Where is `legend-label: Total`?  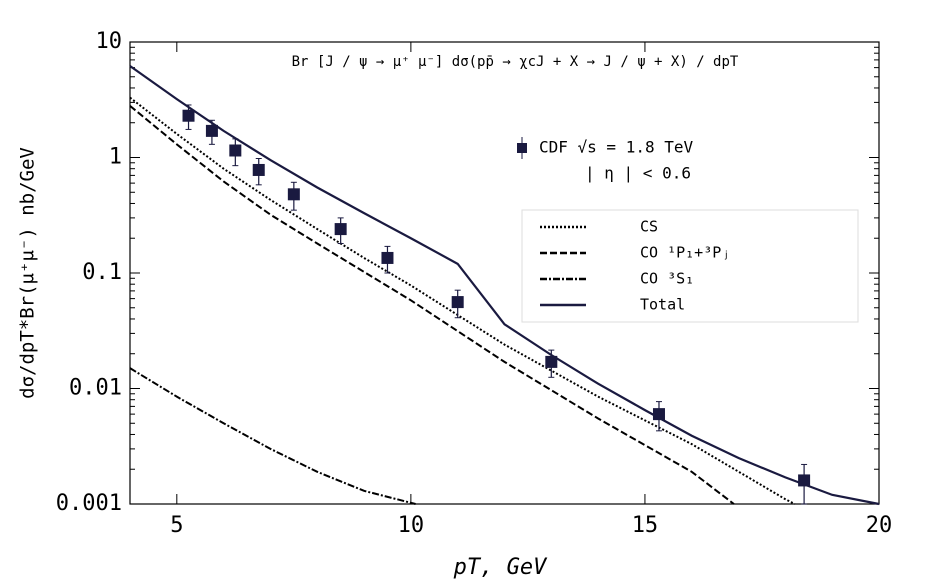 legend-label: Total is located at coordinates (662, 305).